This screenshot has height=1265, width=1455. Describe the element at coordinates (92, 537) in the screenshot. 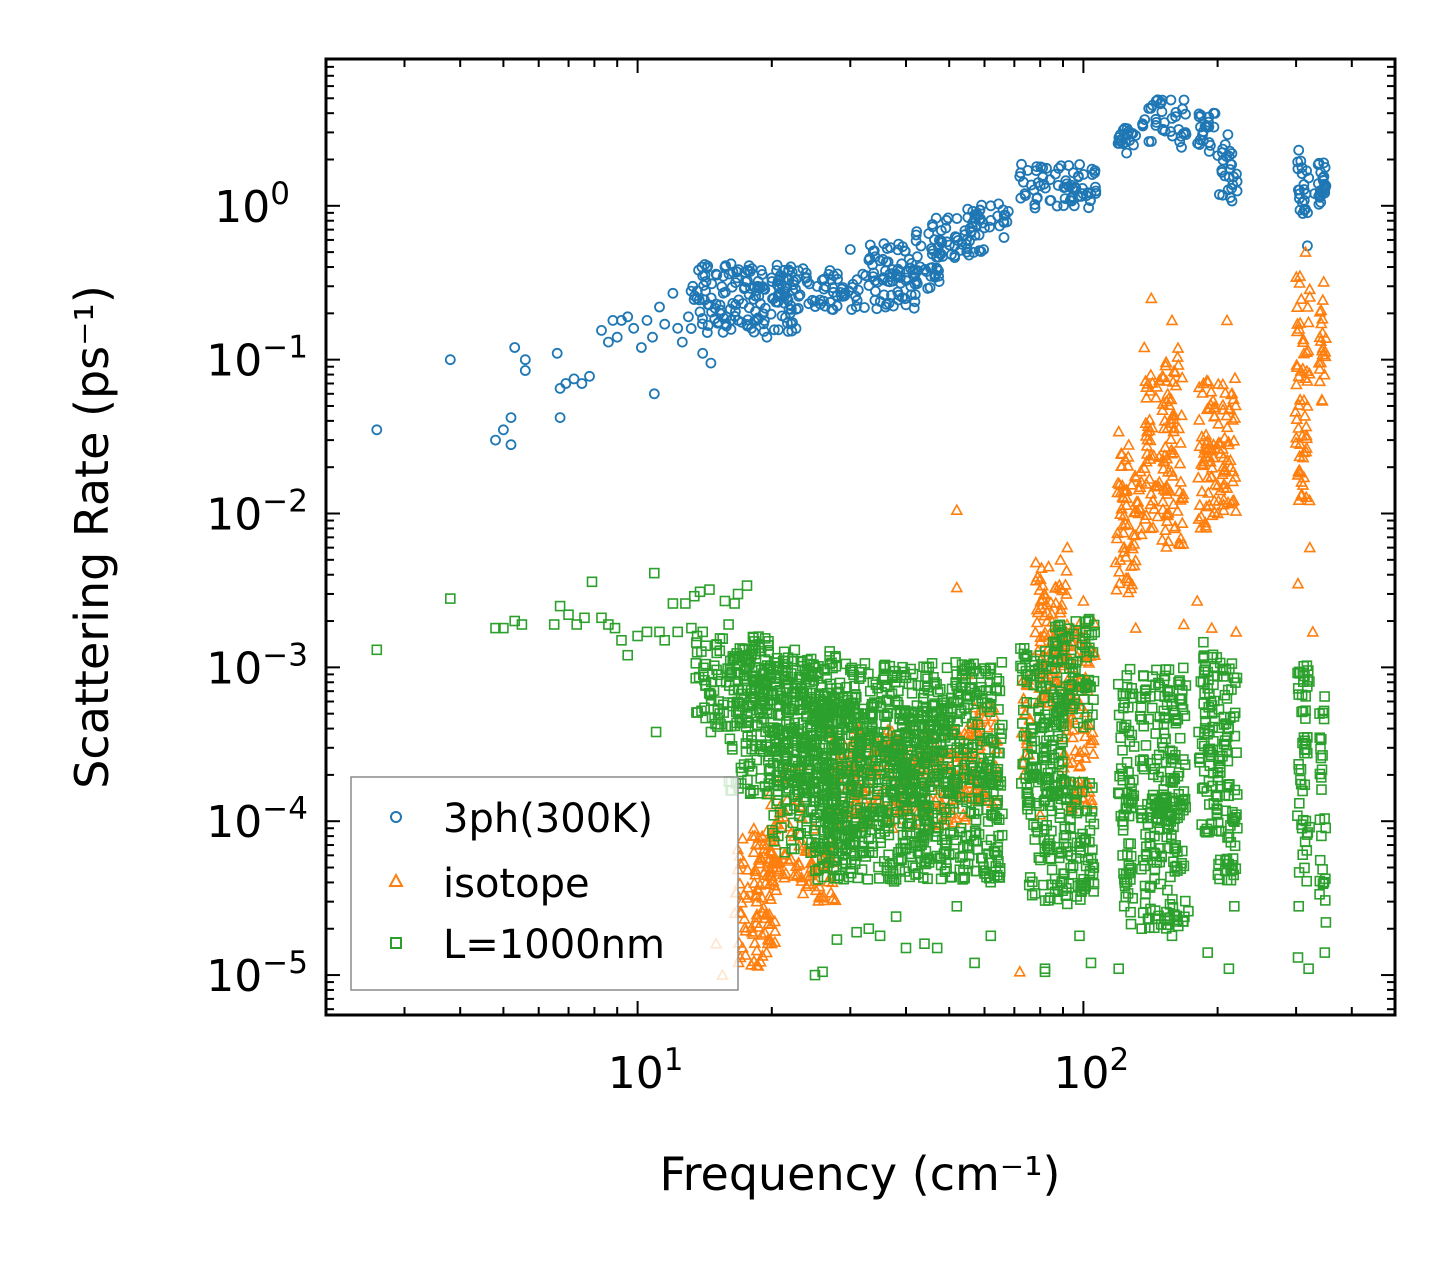

I see `y-axis-title: Scattering Rate (ps⁻¹)` at that location.